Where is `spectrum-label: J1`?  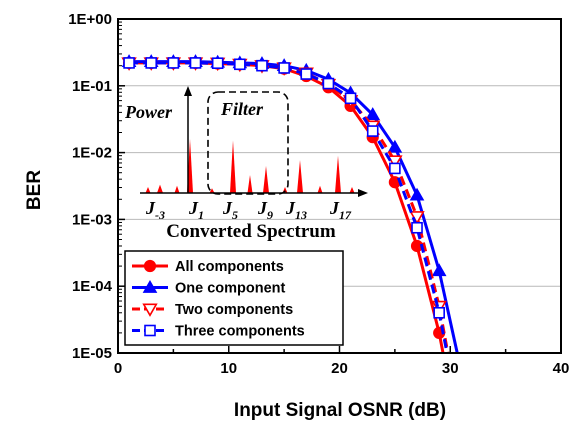 spectrum-label: J1 is located at coordinates (196, 210).